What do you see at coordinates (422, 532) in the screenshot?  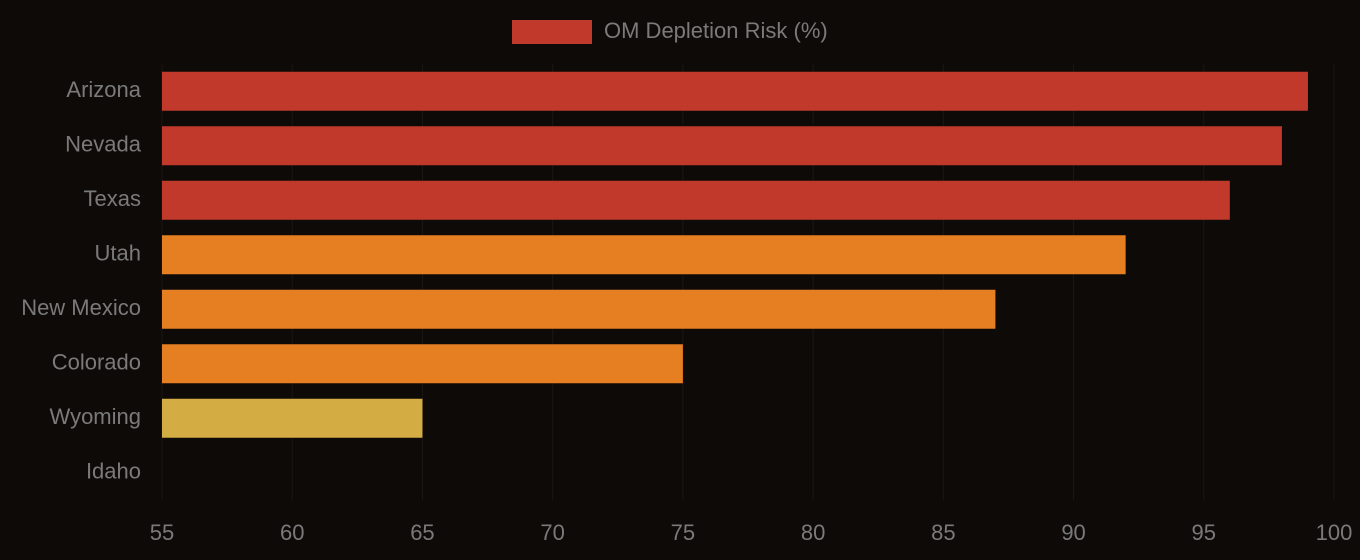 I see `x-tick-label: 65` at bounding box center [422, 532].